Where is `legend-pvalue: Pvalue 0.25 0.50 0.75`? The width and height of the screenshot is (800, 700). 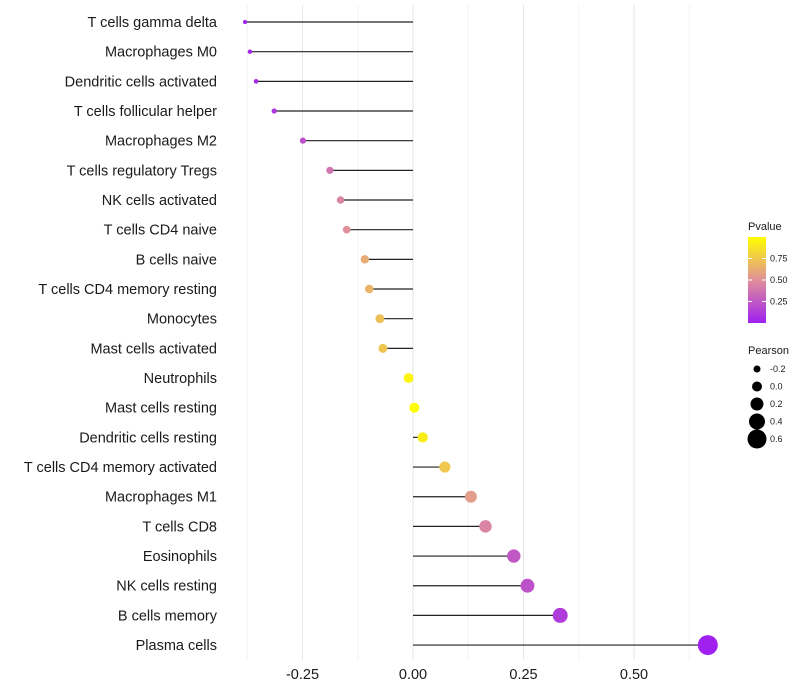 legend-pvalue: Pvalue 0.25 0.50 0.75 is located at coordinates (768, 272).